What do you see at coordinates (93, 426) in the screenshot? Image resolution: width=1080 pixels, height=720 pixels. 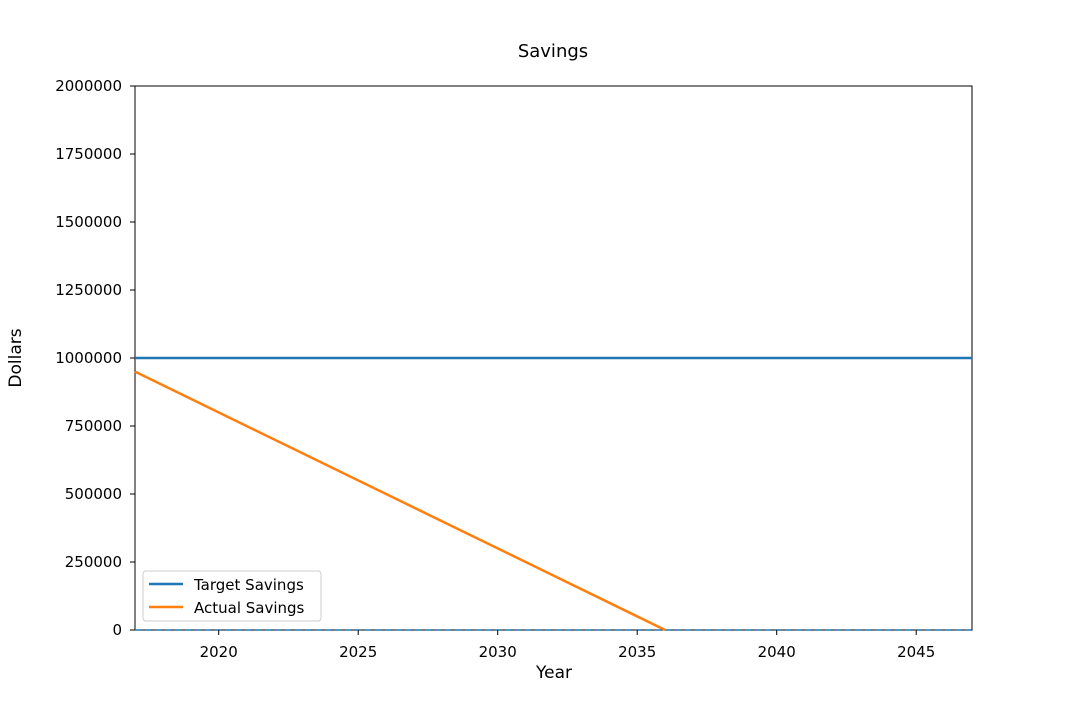 I see `y-tick-label-750000: 750000` at bounding box center [93, 426].